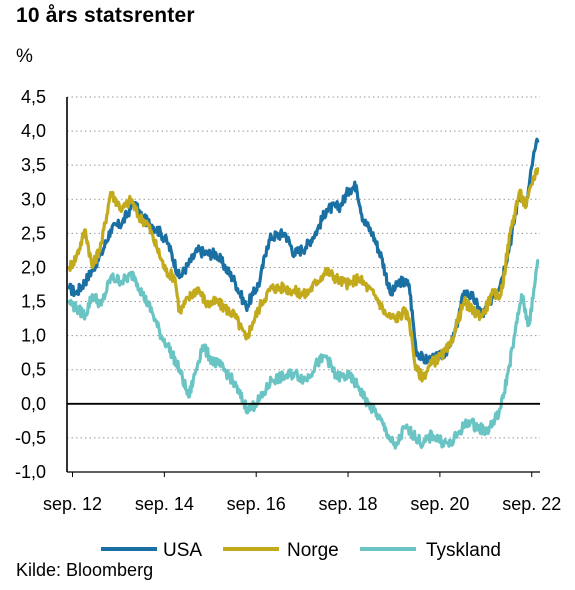  Describe the element at coordinates (531, 504) in the screenshot. I see `x-tick-label: sep. 22` at that location.